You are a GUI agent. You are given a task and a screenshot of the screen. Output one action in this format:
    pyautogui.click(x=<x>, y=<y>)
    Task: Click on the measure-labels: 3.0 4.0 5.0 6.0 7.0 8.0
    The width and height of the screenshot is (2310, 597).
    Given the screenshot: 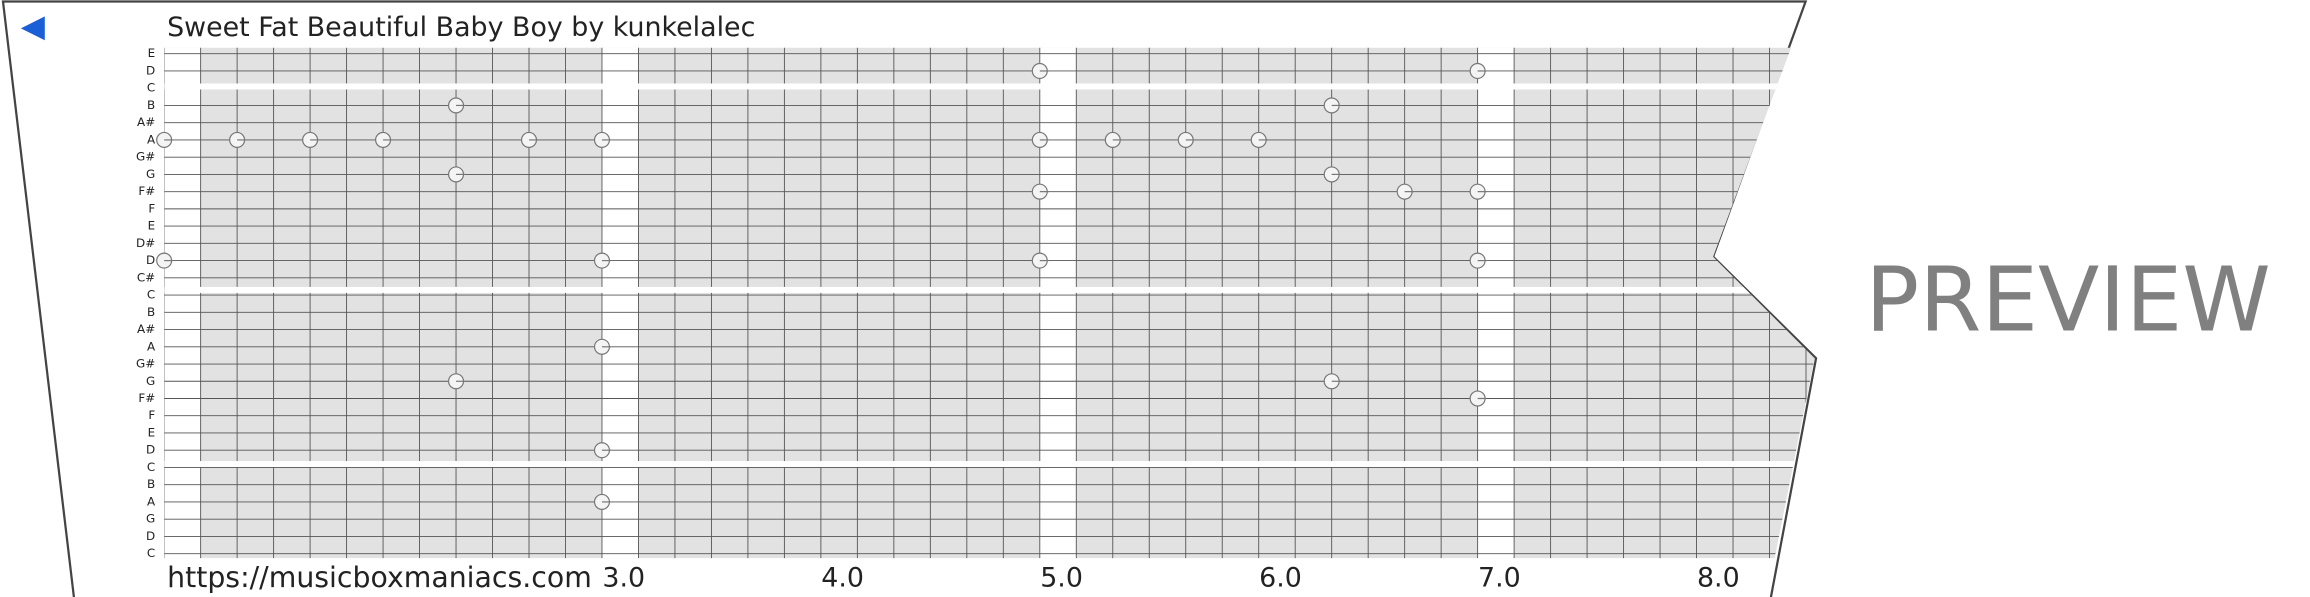 What is the action you would take?
    pyautogui.click(x=1170, y=578)
    